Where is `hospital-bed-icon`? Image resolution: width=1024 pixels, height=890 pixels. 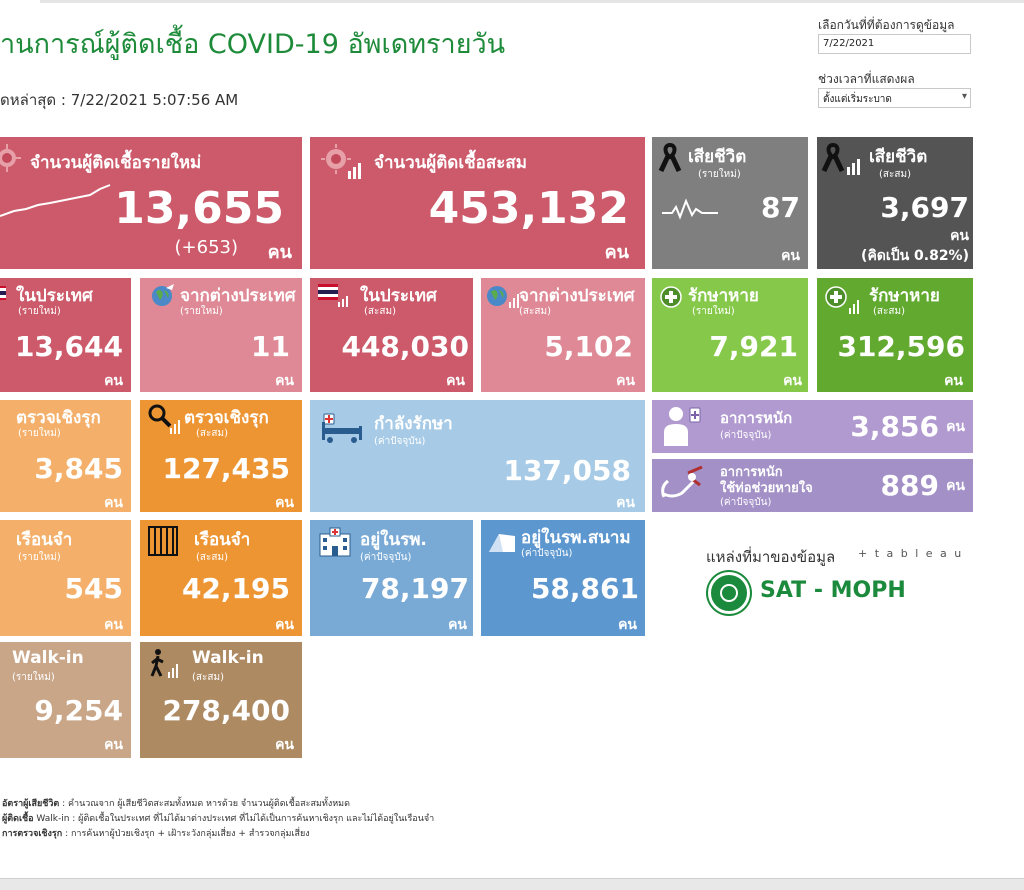 hospital-bed-icon is located at coordinates (343, 429).